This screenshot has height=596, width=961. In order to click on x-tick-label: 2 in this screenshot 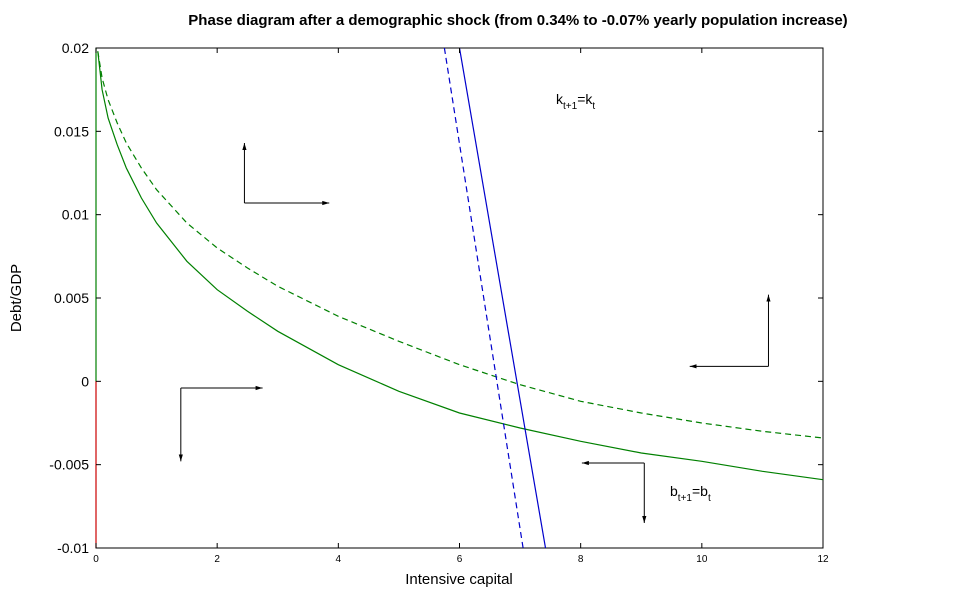, I will do `click(217, 559)`.